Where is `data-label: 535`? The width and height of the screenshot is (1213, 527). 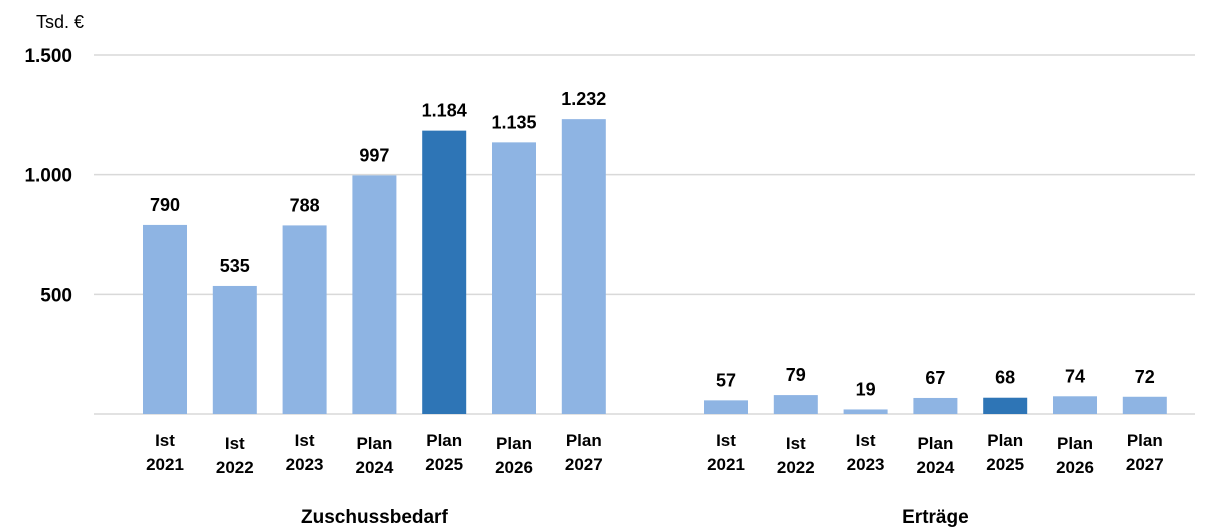
data-label: 535 is located at coordinates (235, 266).